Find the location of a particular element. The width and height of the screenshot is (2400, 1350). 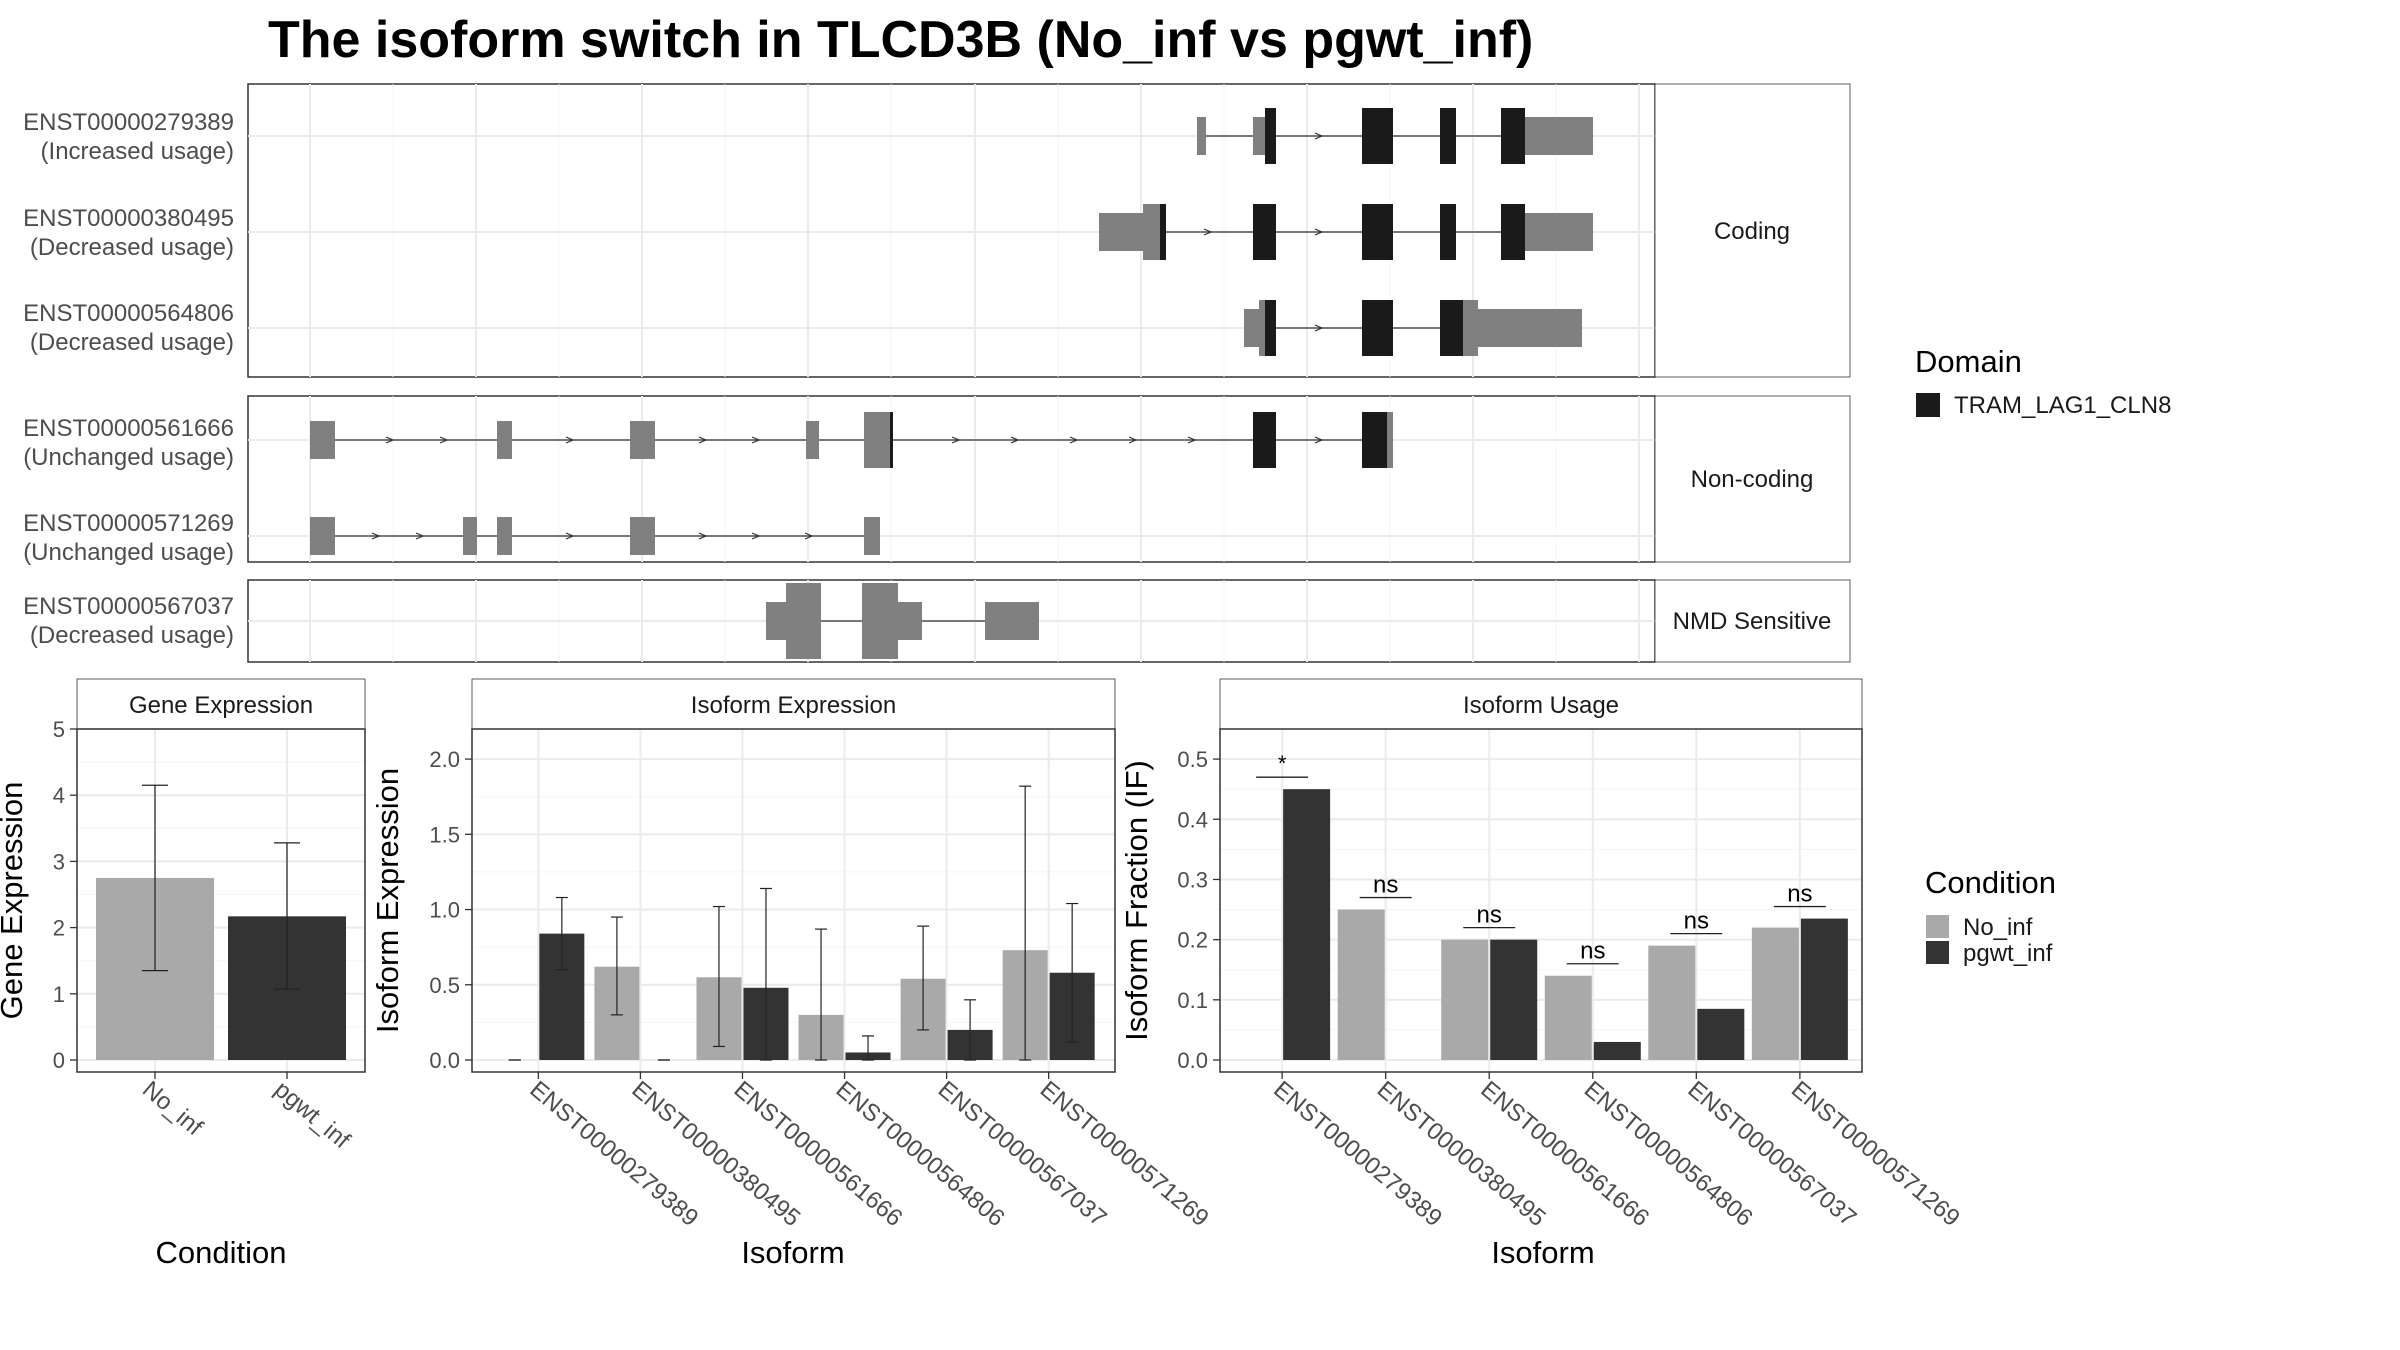

y-axis-title: Gene Expression is located at coordinates (14, 901).